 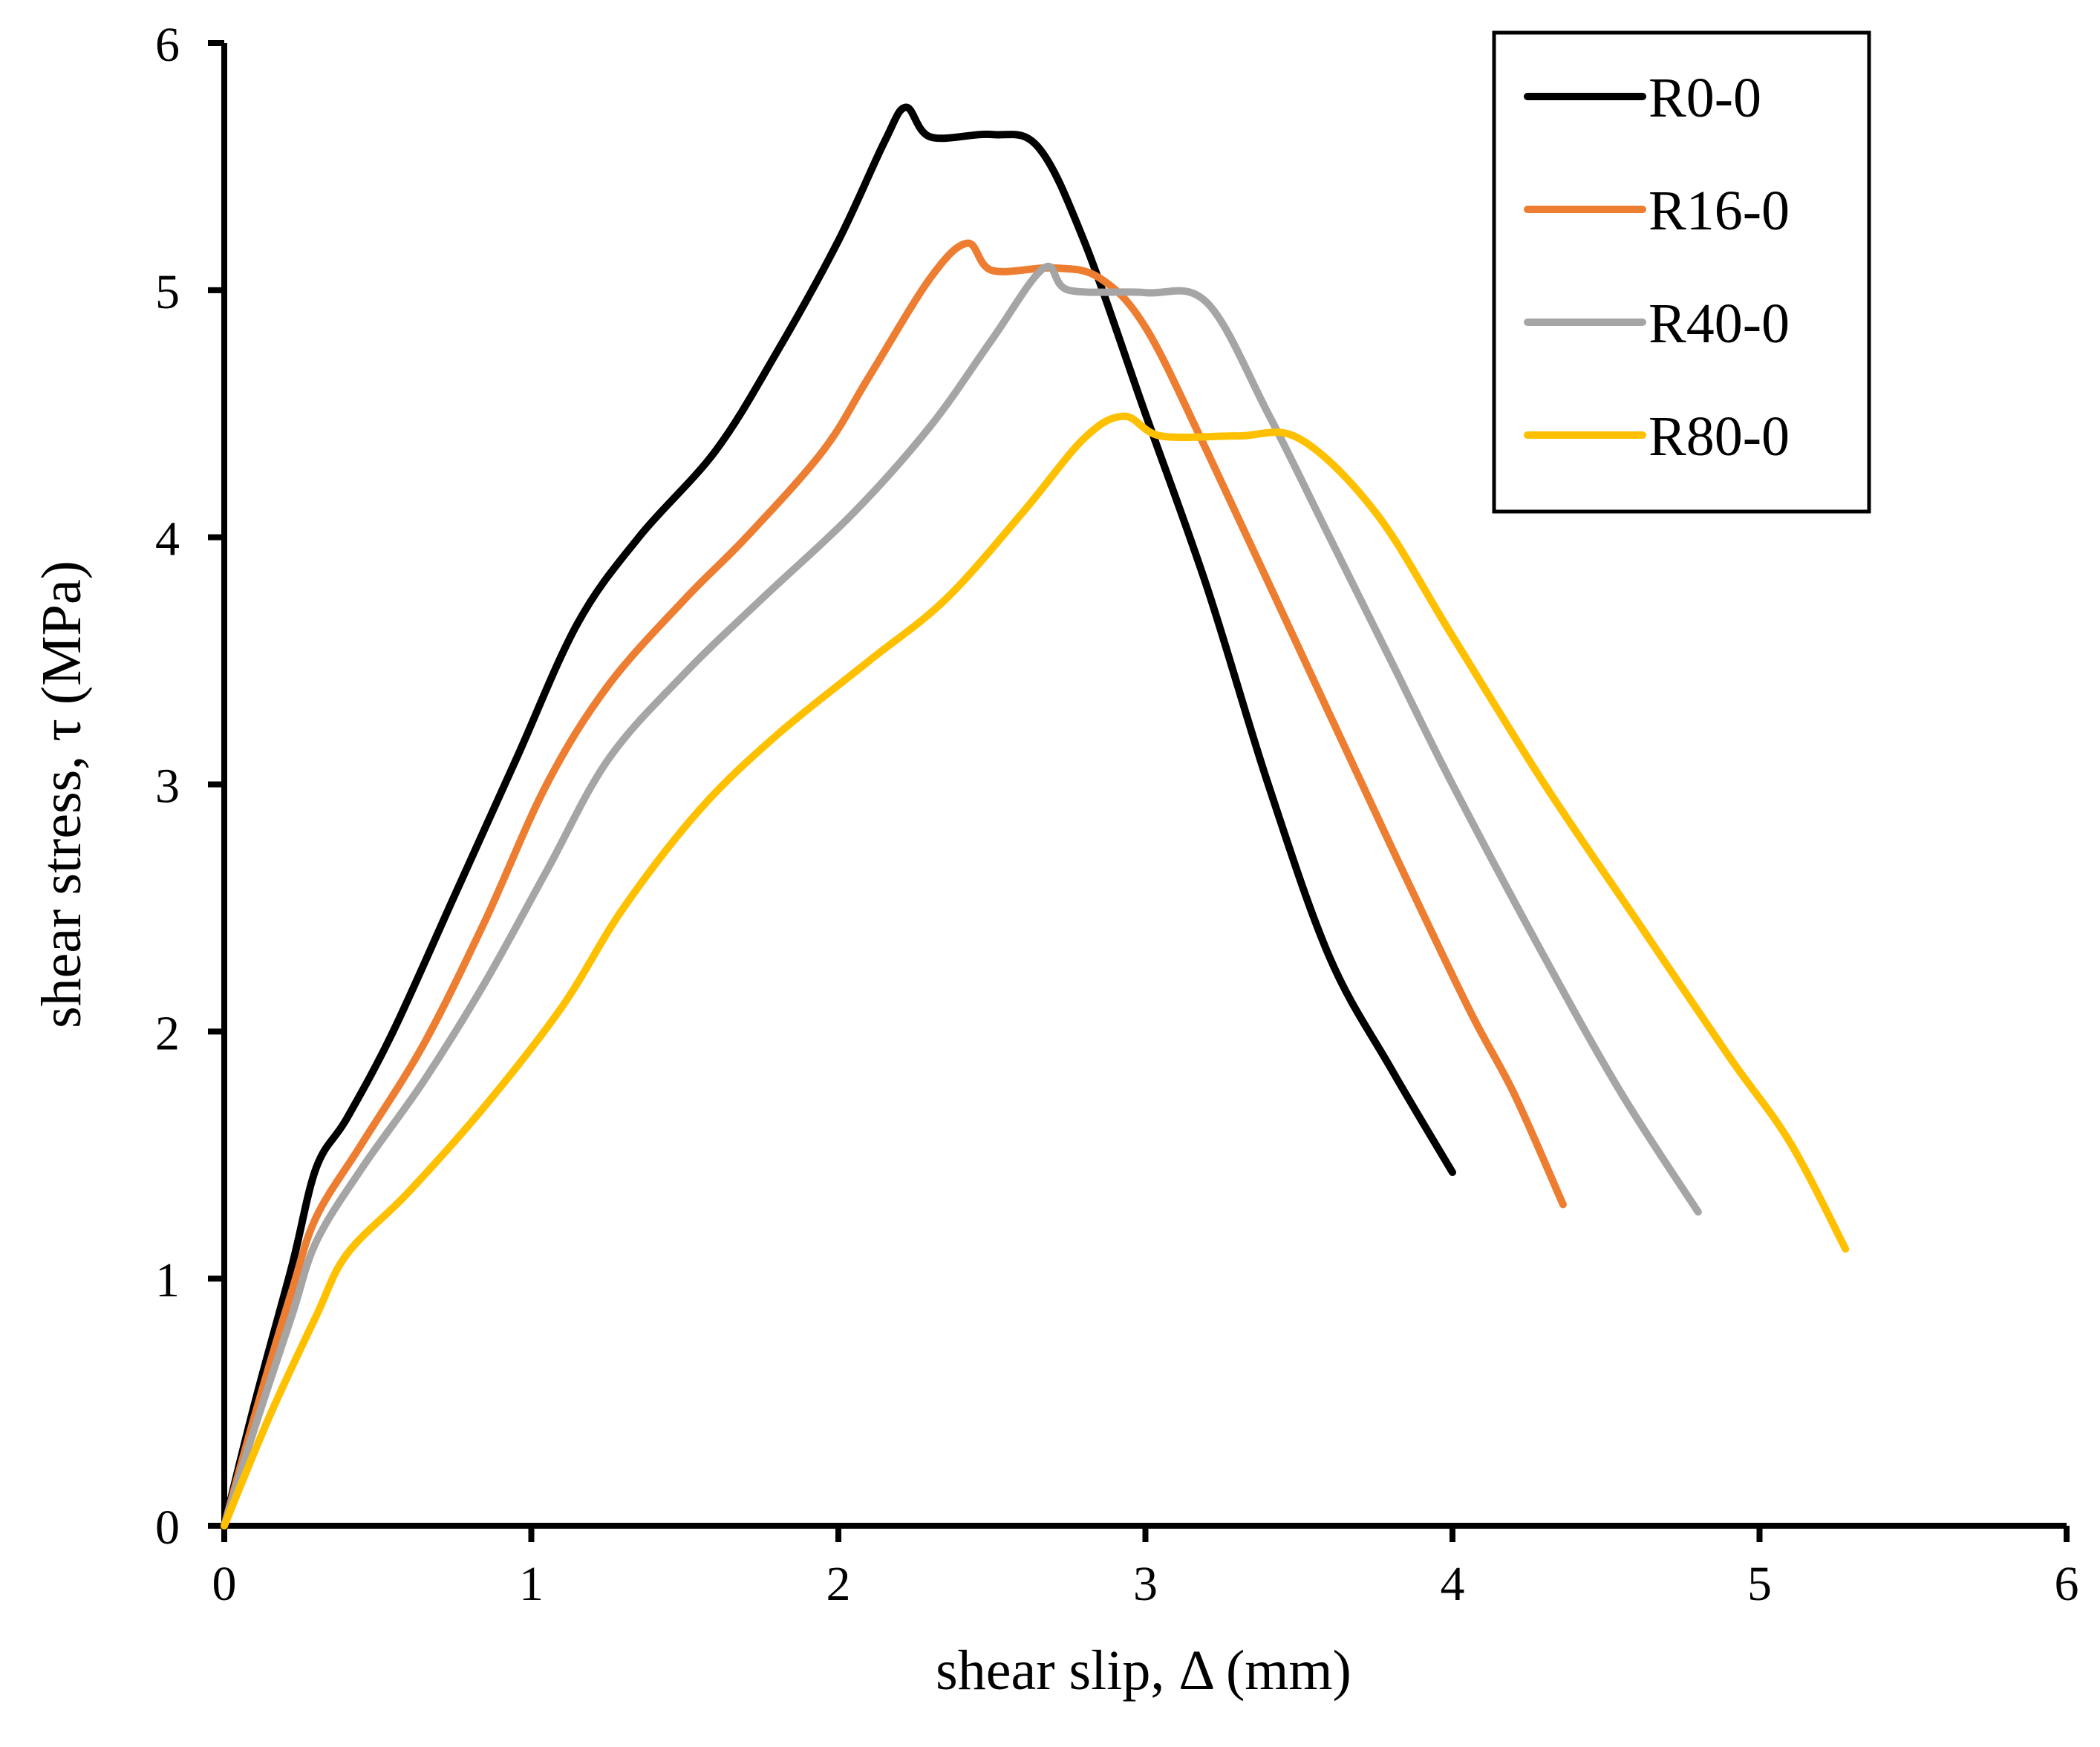 I want to click on x-tick-label: 6, so click(x=2067, y=1584).